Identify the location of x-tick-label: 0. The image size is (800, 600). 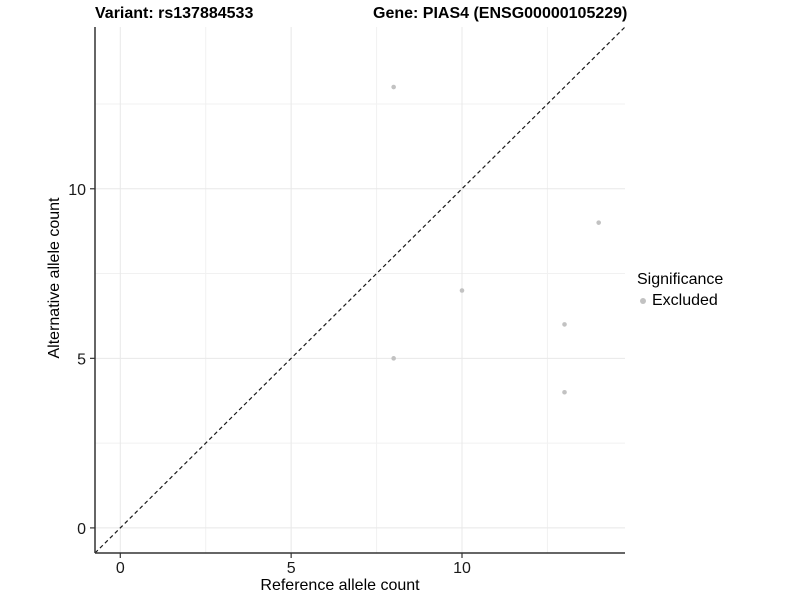
(120, 568).